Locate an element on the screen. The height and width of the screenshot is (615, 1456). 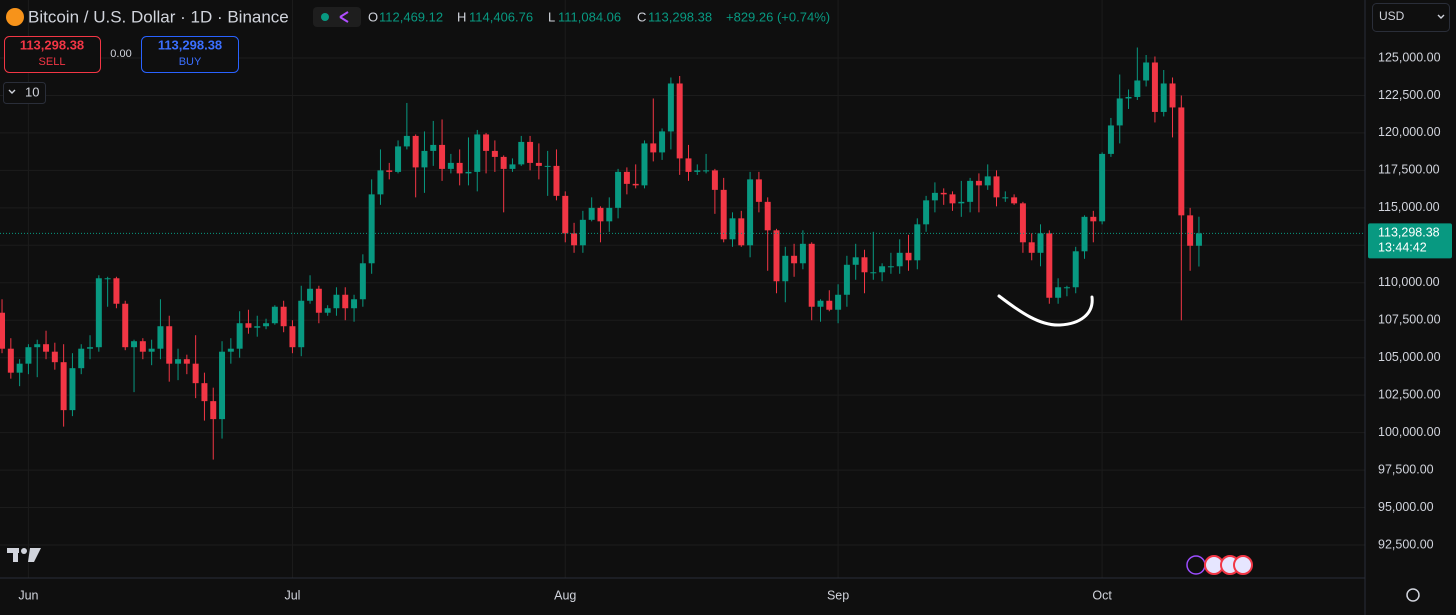
y-tick-label: 92,500.00 is located at coordinates (1406, 544).